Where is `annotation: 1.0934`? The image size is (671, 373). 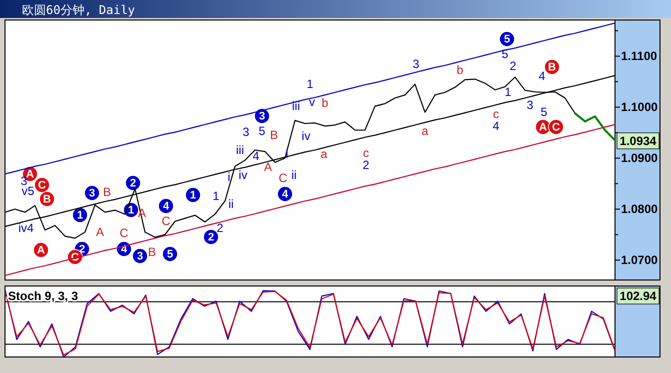
annotation: 1.0934 is located at coordinates (638, 141).